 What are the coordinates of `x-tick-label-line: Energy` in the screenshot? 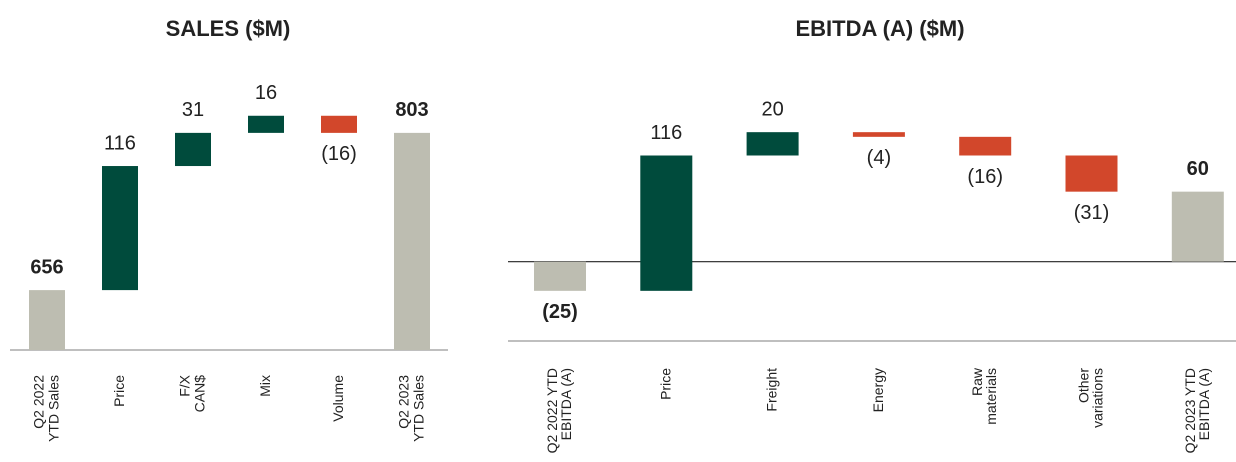 It's located at (878, 390).